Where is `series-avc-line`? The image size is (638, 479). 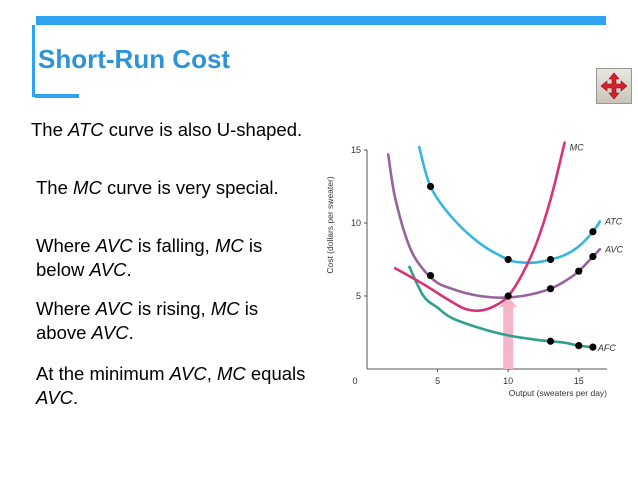
series-avc-line is located at coordinates (494, 226).